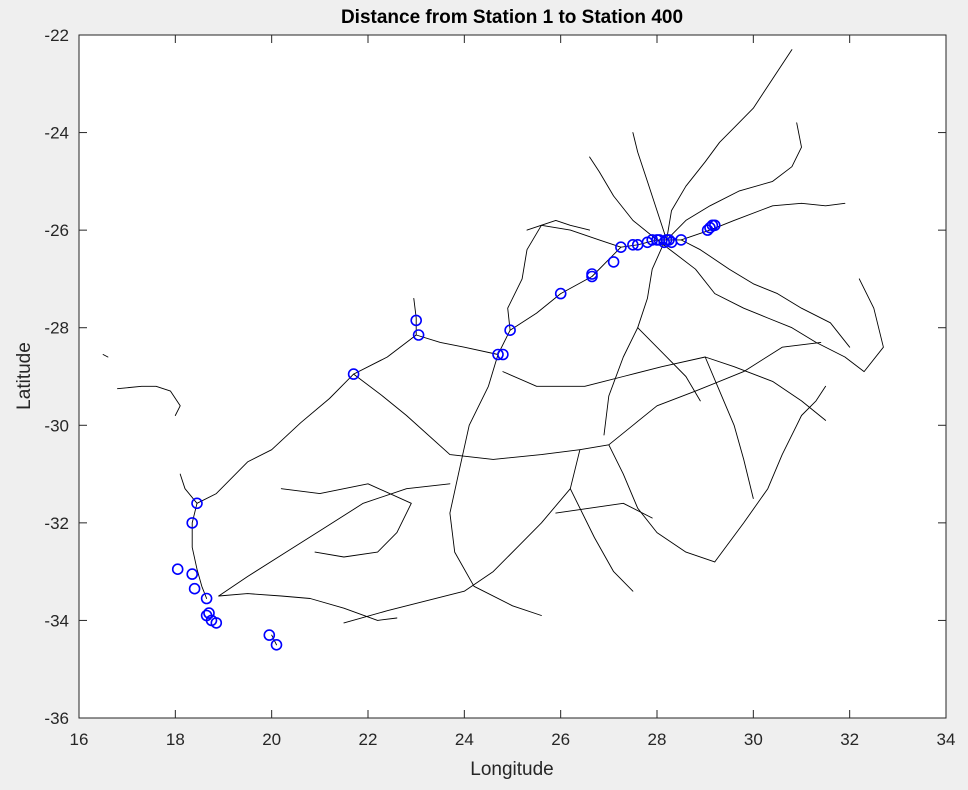 This screenshot has height=790, width=968. What do you see at coordinates (56, 133) in the screenshot?
I see `y-tick-label: -24` at bounding box center [56, 133].